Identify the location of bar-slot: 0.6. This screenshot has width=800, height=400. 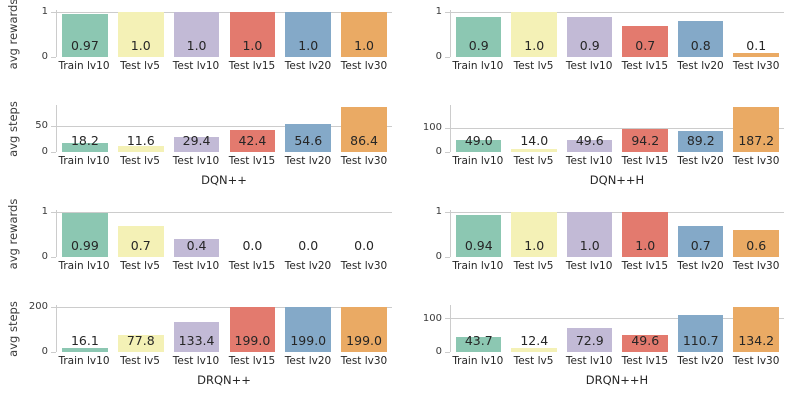
(757, 233).